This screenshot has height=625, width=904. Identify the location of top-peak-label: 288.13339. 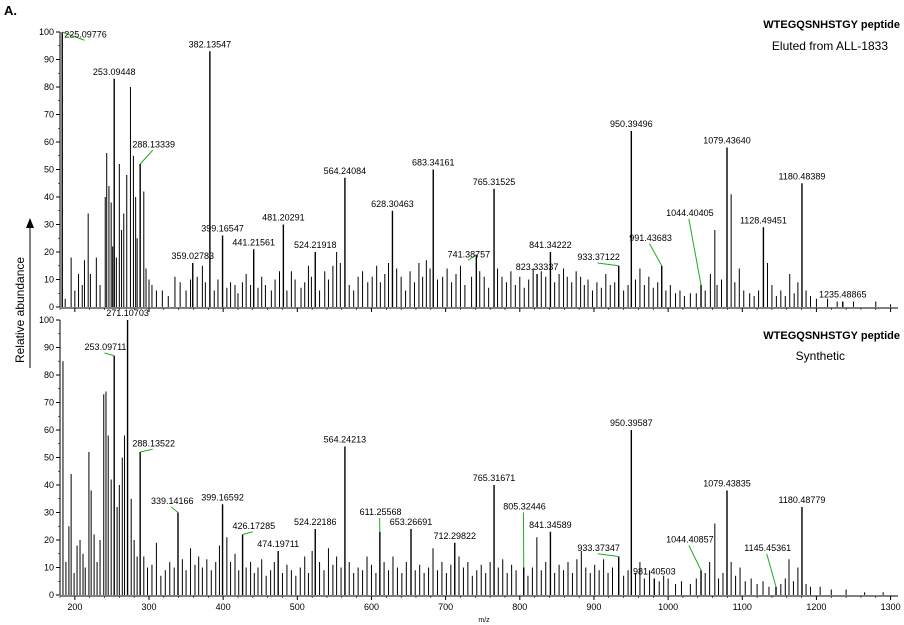
(153, 144).